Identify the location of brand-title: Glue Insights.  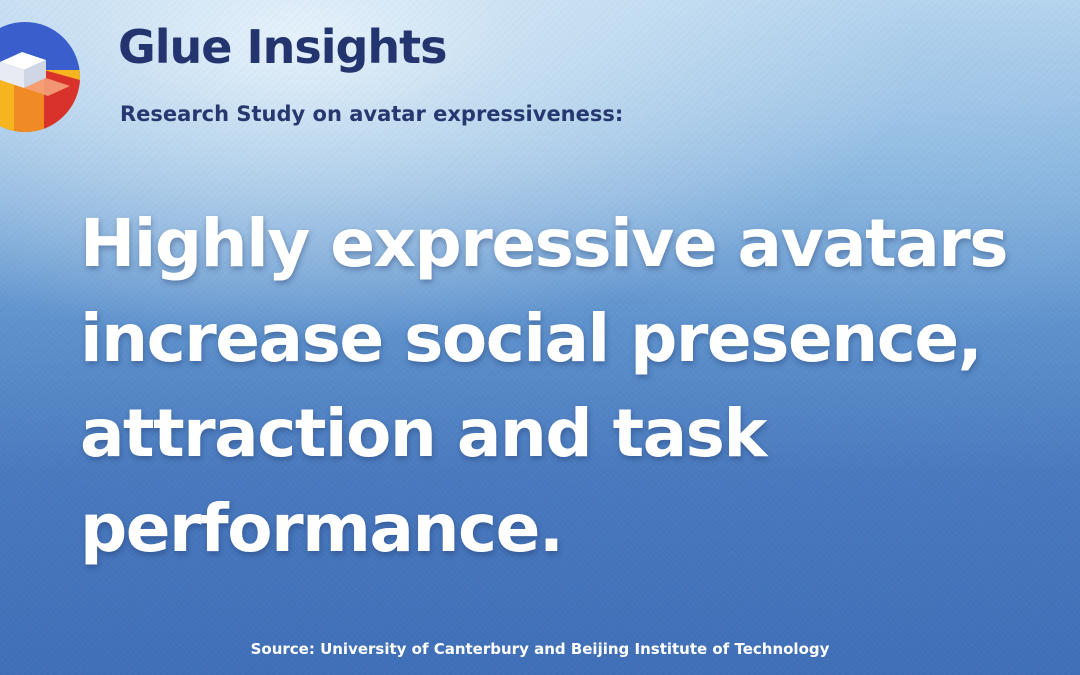
(283, 47).